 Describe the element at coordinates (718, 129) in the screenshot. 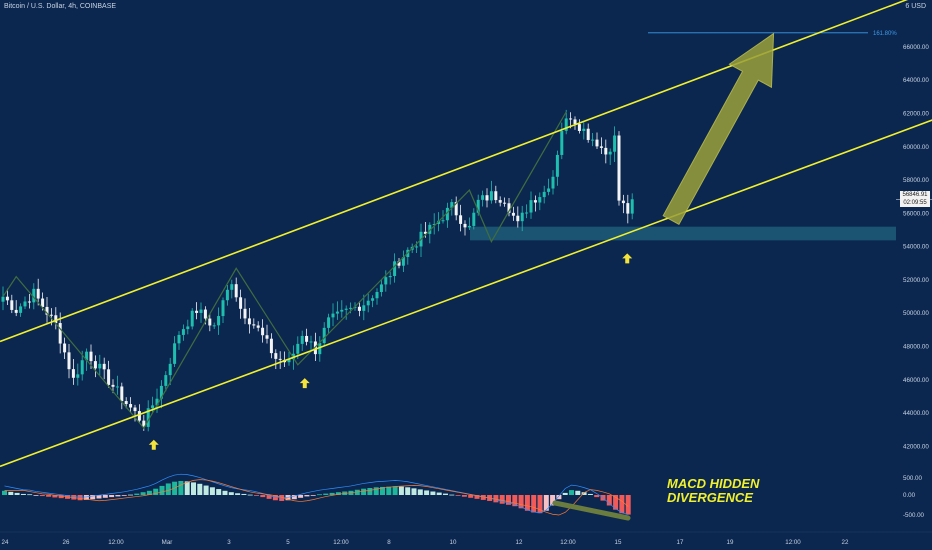

I see `projection-arrow` at that location.